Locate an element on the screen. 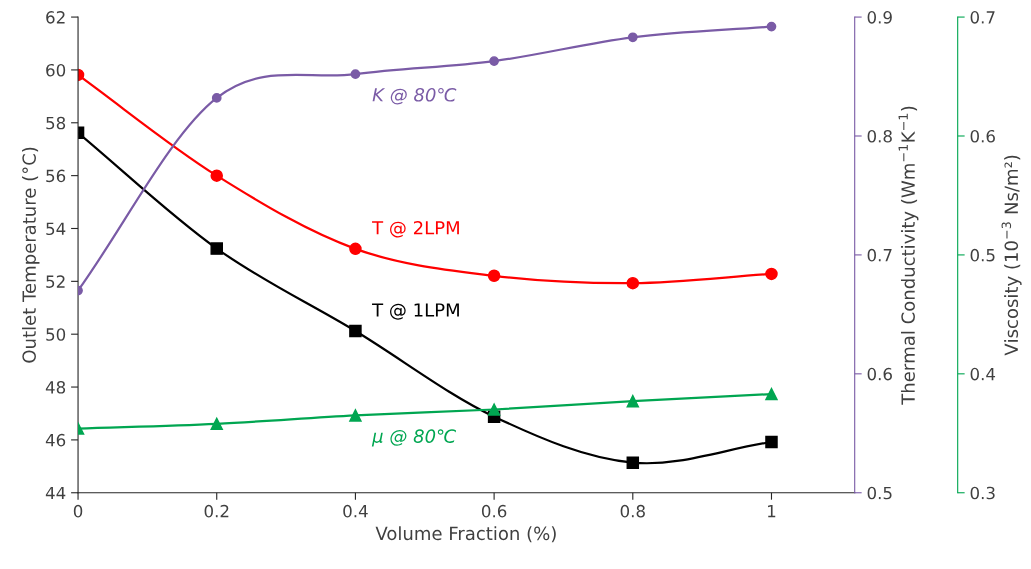 The image size is (1031, 569). x-tick-label: 0.2 is located at coordinates (216, 511).